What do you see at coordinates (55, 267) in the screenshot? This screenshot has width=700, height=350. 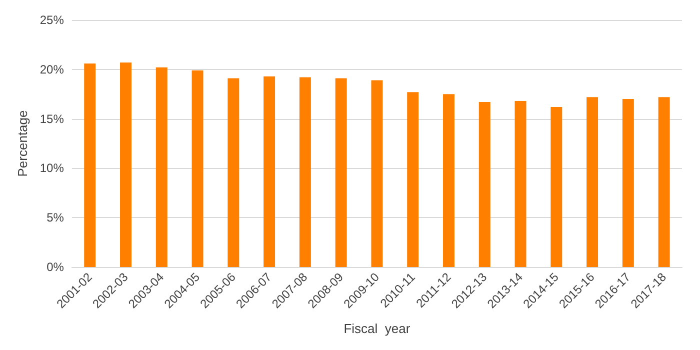 I see `y-tick-label: 0%` at bounding box center [55, 267].